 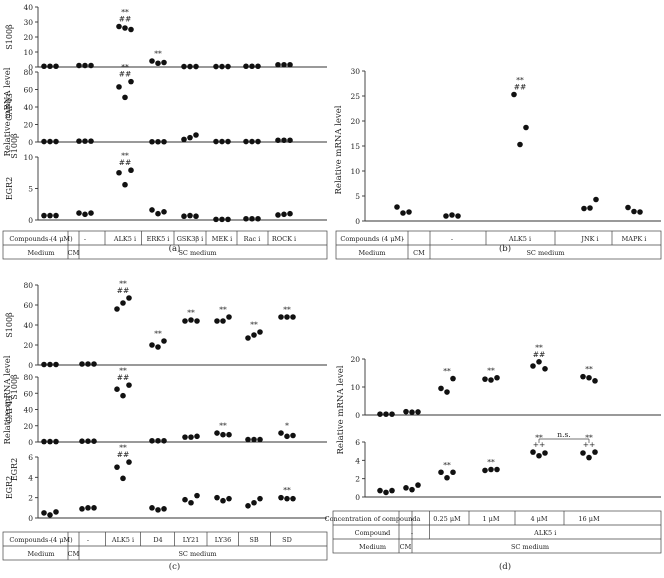 What do you see at coordinates (357, 460) in the screenshot?
I see `panel-d-y-tick-label: 4` at bounding box center [357, 460].